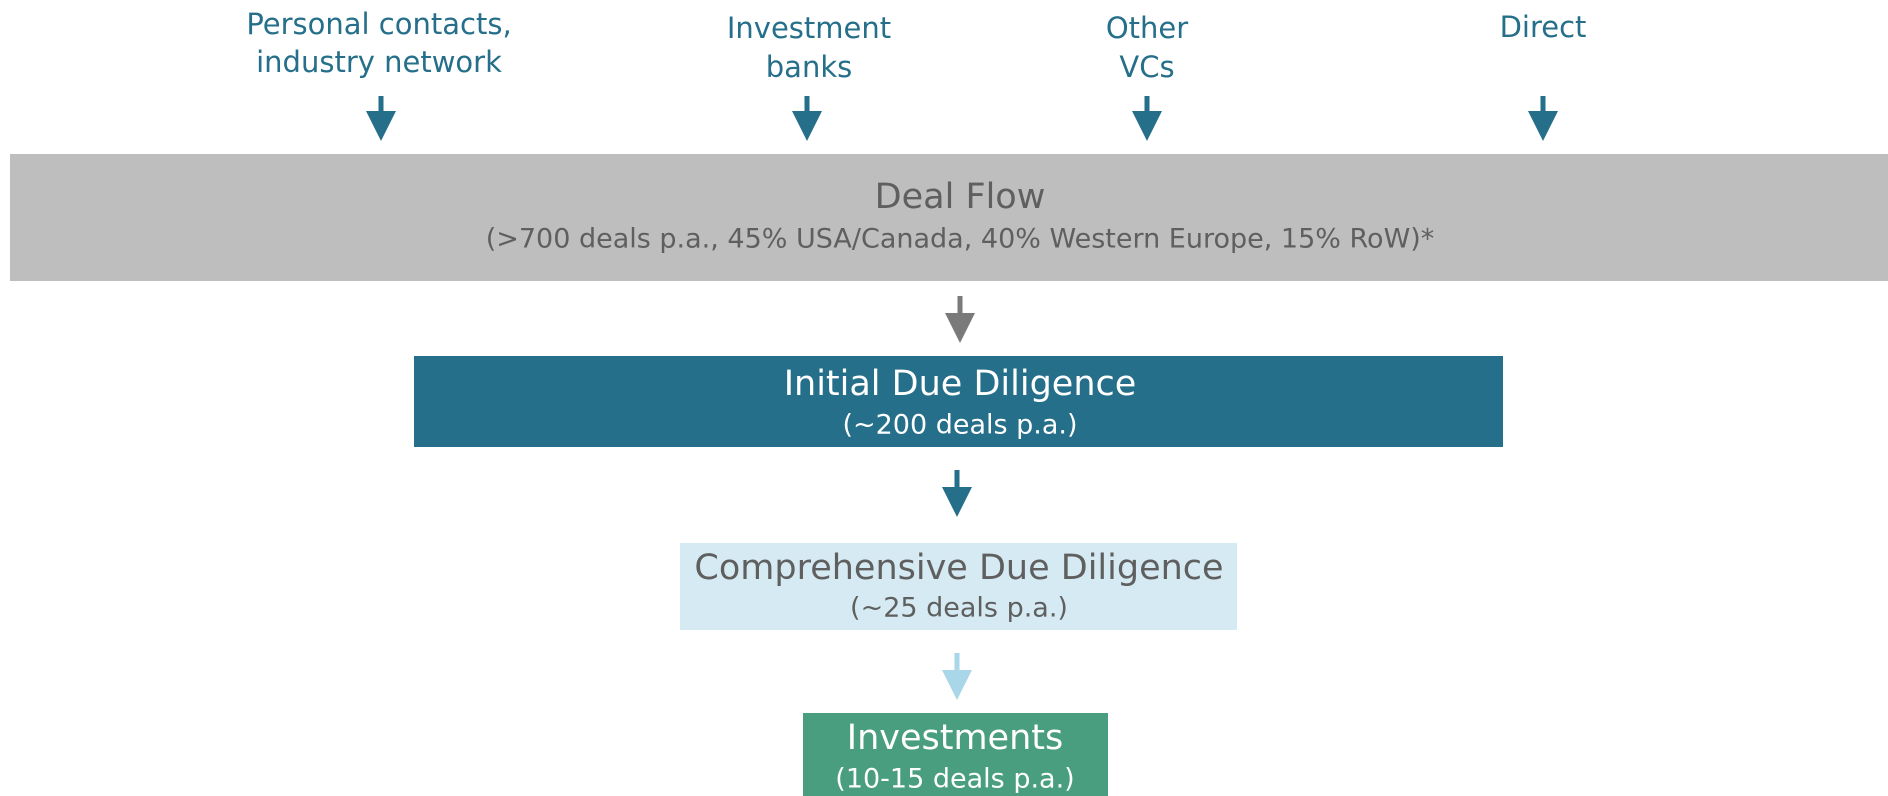  What do you see at coordinates (960, 197) in the screenshot?
I see `stage-title: Deal Flow` at bounding box center [960, 197].